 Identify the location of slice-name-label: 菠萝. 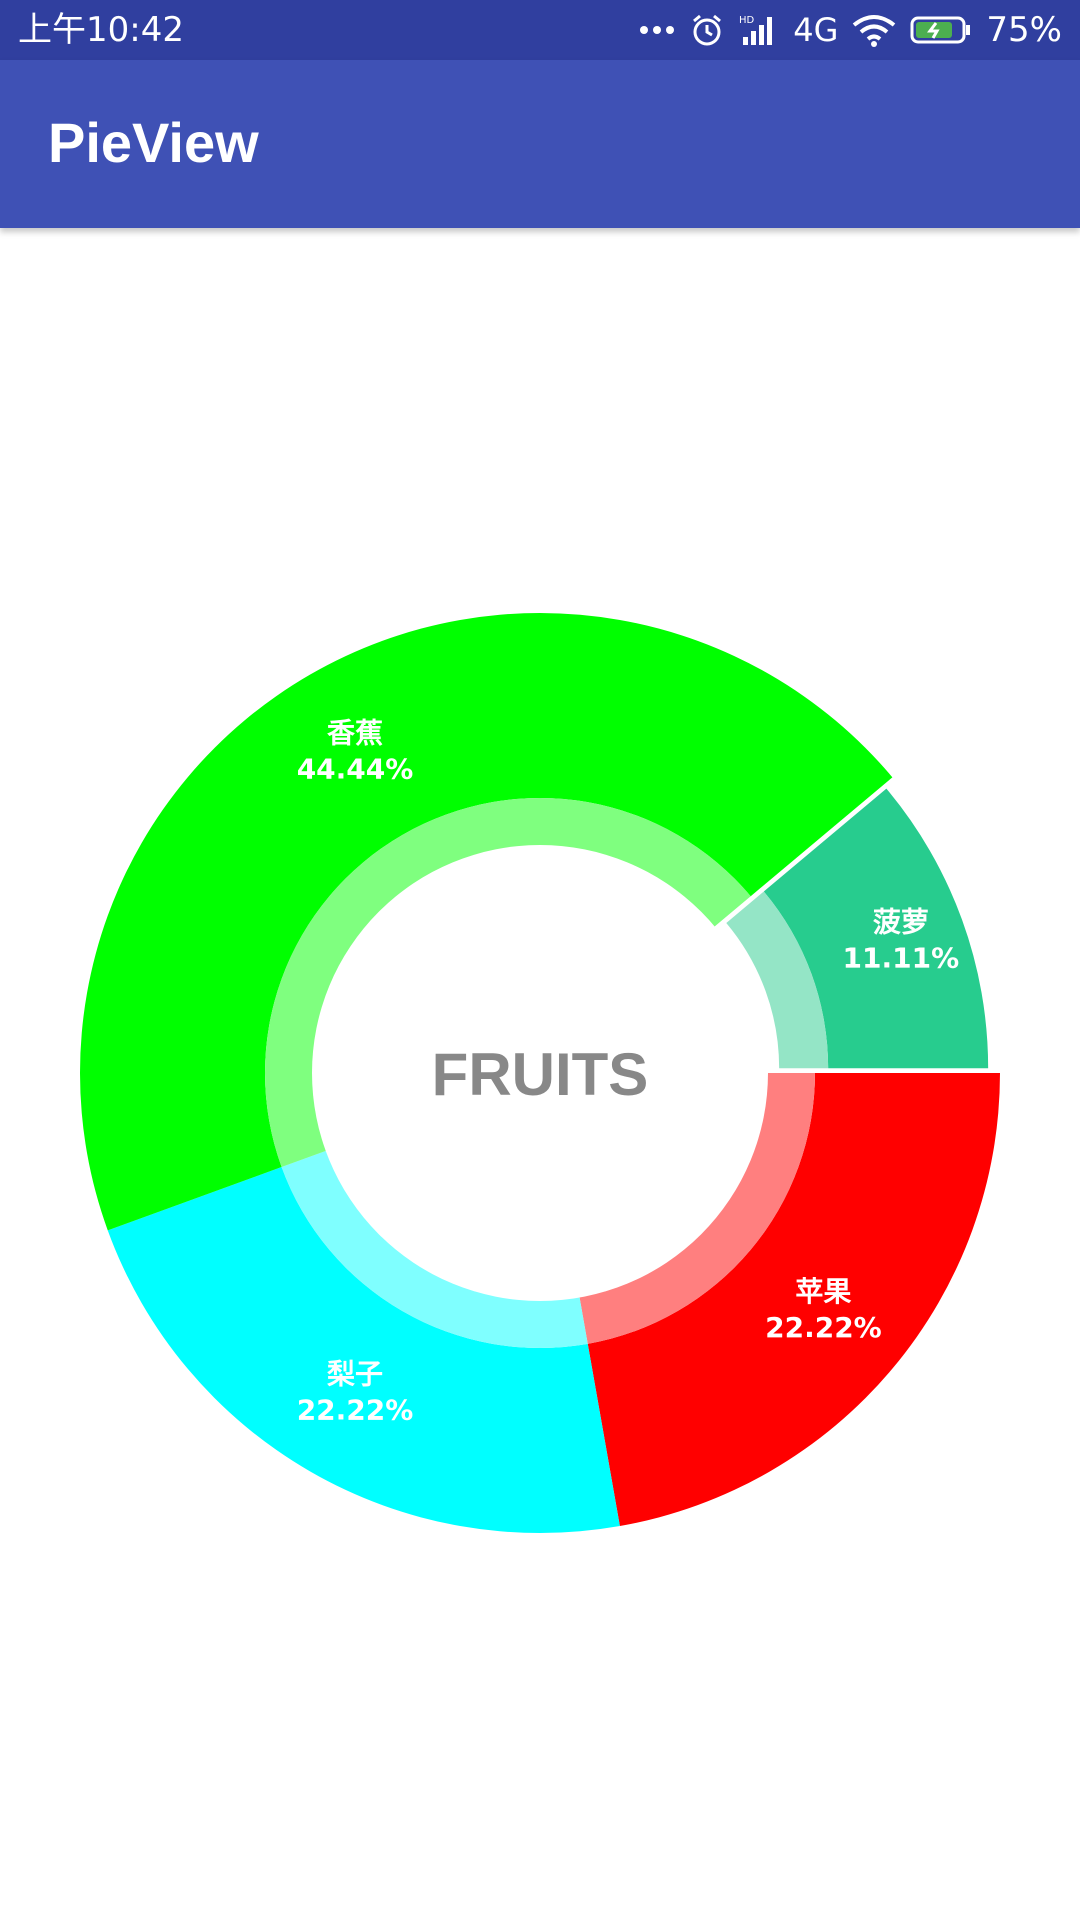
(901, 922).